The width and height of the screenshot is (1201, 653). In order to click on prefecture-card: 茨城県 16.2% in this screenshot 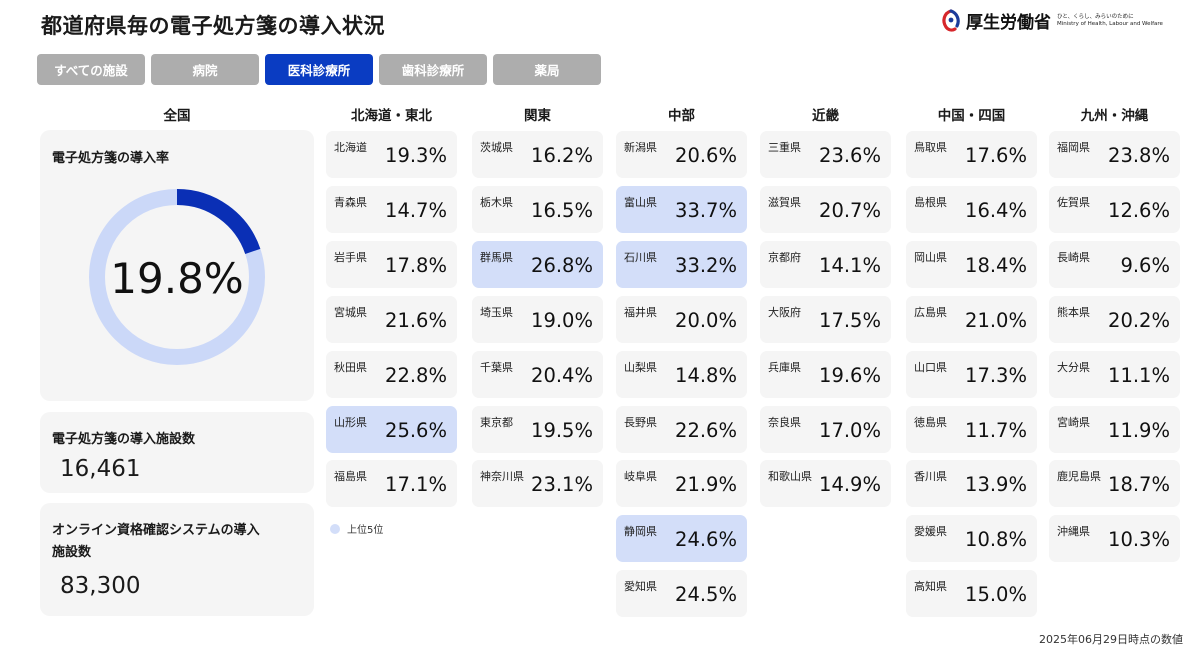, I will do `click(537, 154)`.